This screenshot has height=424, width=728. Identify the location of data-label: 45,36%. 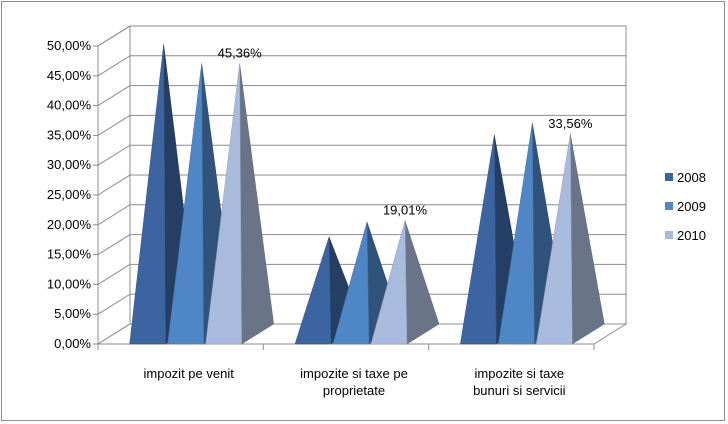
(240, 53).